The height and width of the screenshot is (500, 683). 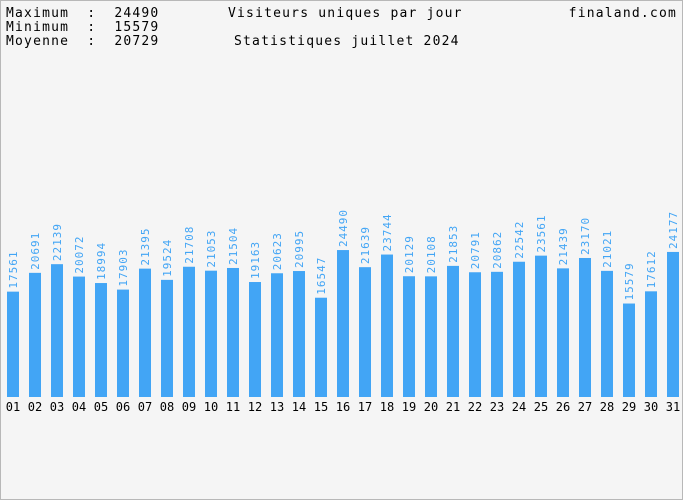 What do you see at coordinates (365, 407) in the screenshot?
I see `x-tick-label-17: 17` at bounding box center [365, 407].